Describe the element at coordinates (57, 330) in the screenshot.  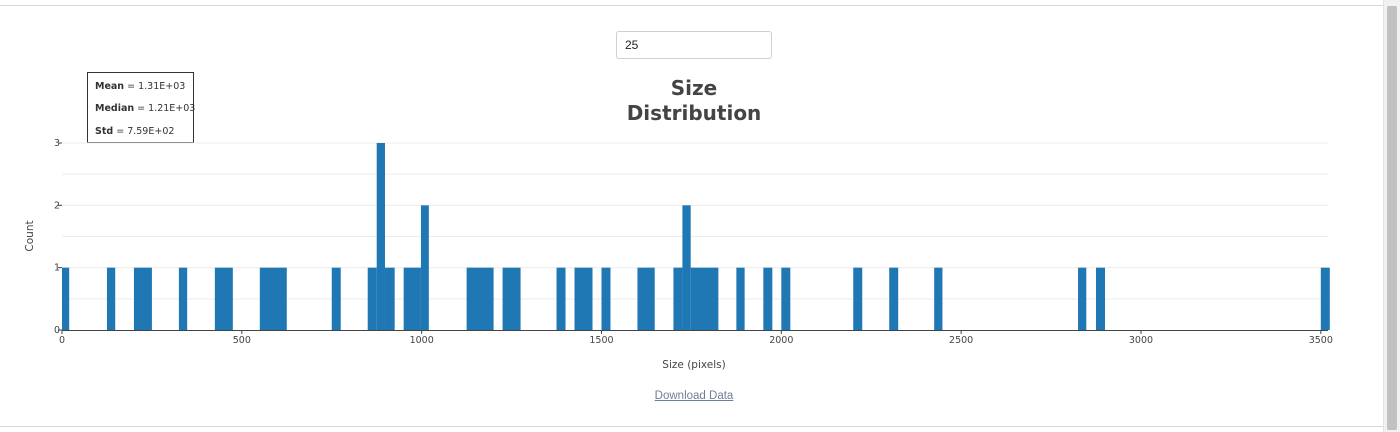
I see `y-tick-label: 0` at that location.